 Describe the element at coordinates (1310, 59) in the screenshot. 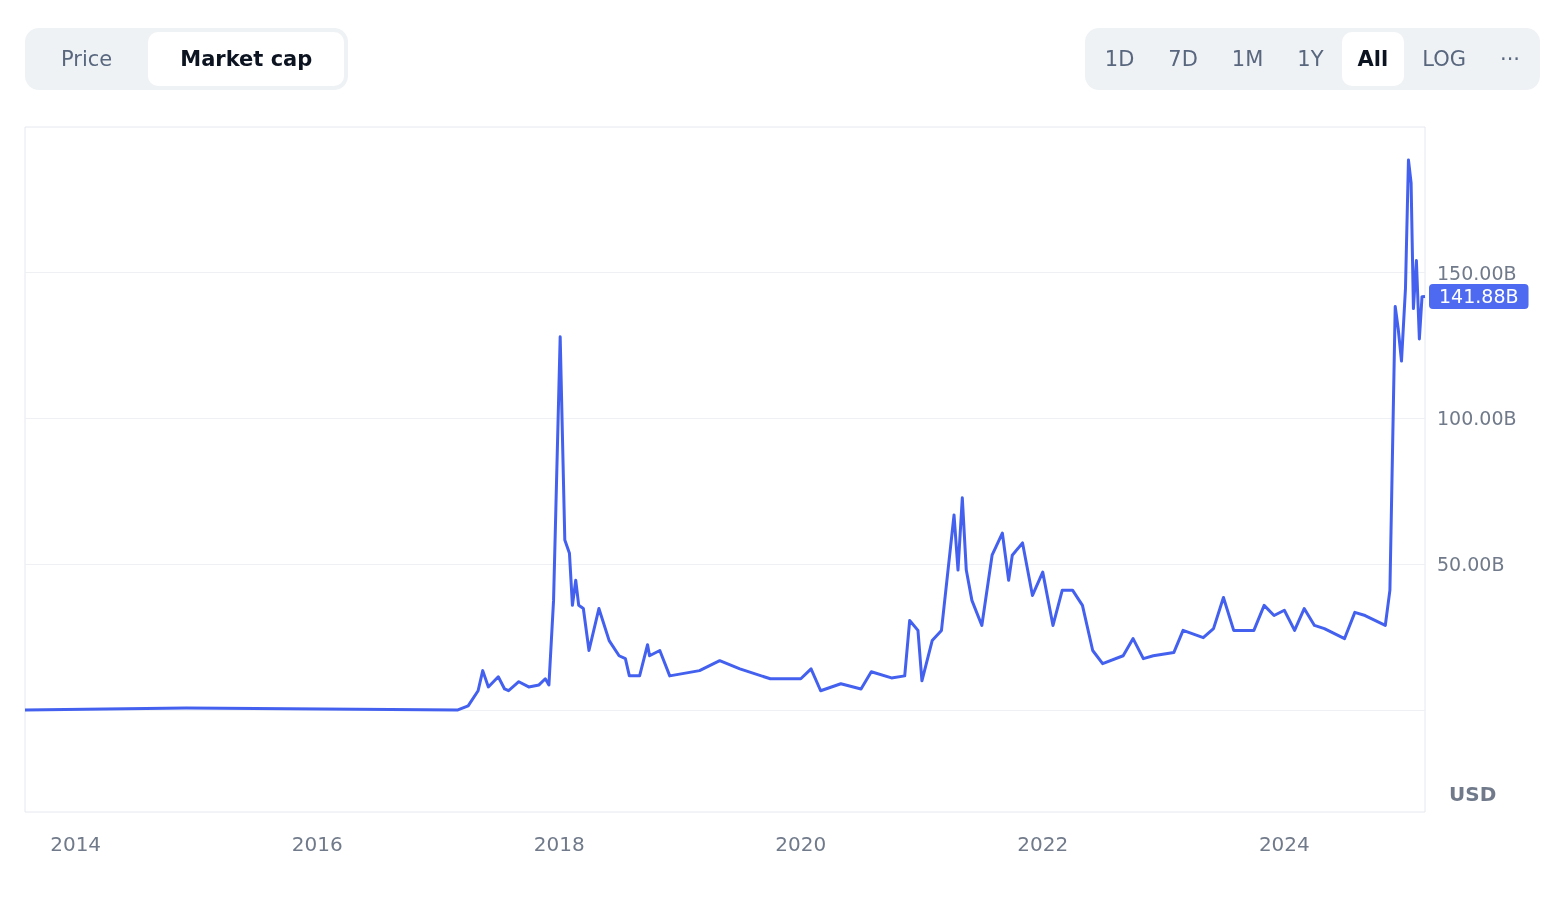

I see `text: 1Y` at that location.